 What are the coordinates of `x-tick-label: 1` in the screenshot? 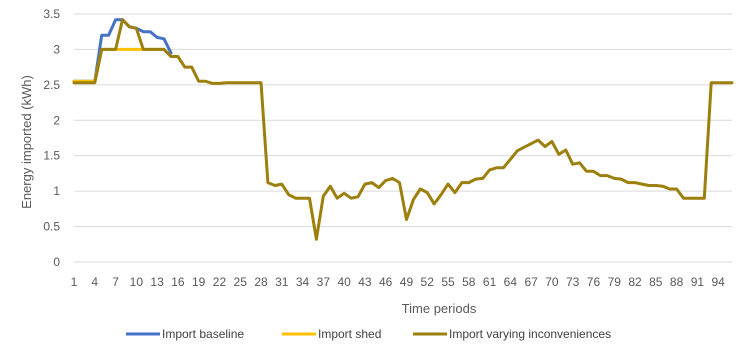 It's located at (74, 282).